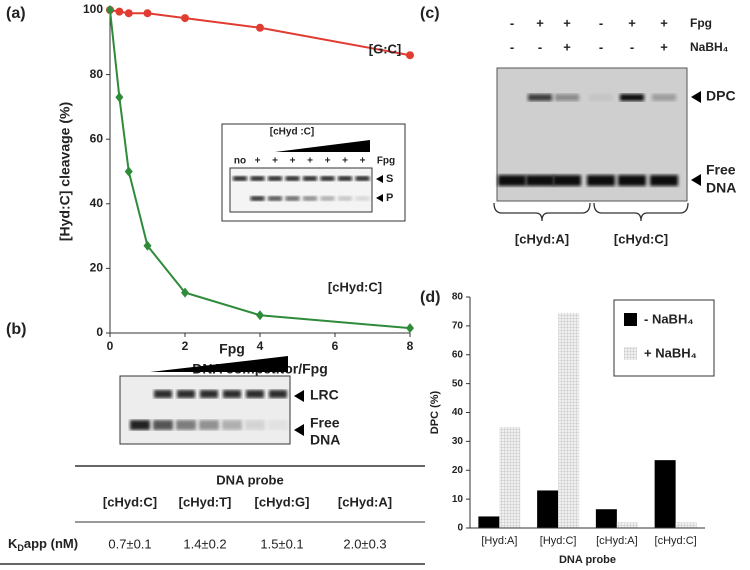 The image size is (750, 570). Describe the element at coordinates (97, 203) in the screenshot. I see `y-tick-label: 40` at that location.